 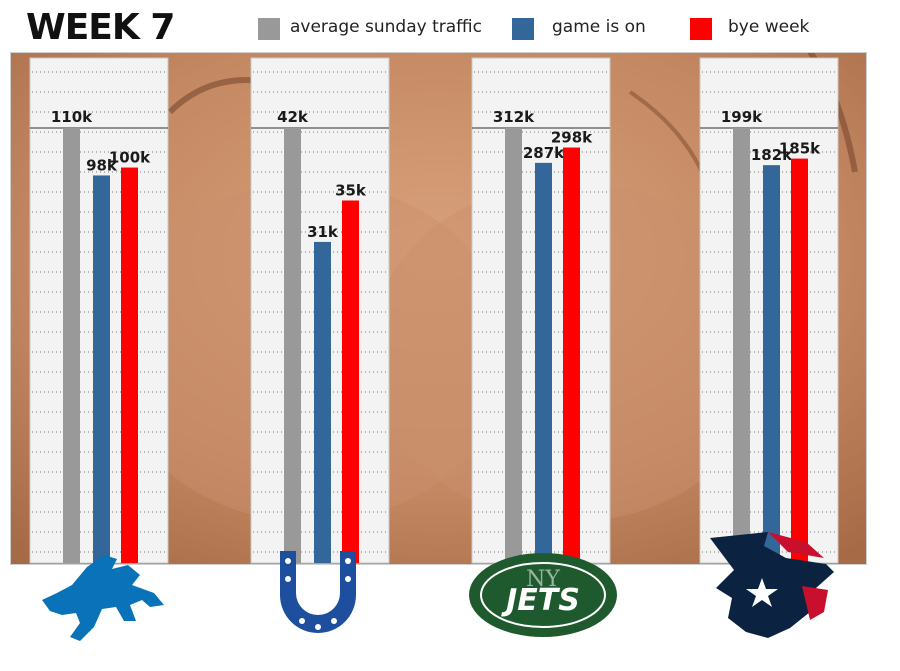 I want to click on bar-bye-week-new-york-jets, so click(x=571, y=355).